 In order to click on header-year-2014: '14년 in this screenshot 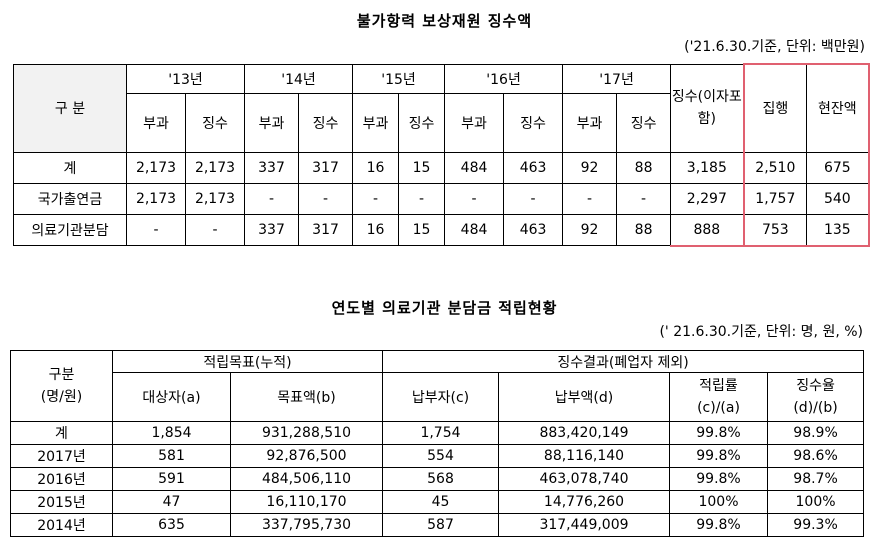, I will do `click(299, 78)`.